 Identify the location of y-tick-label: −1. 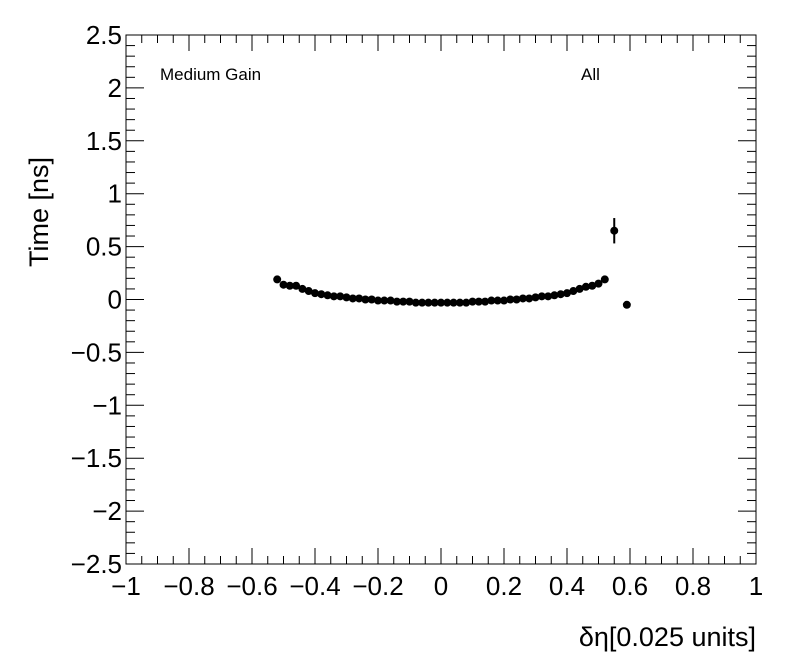
(107, 405).